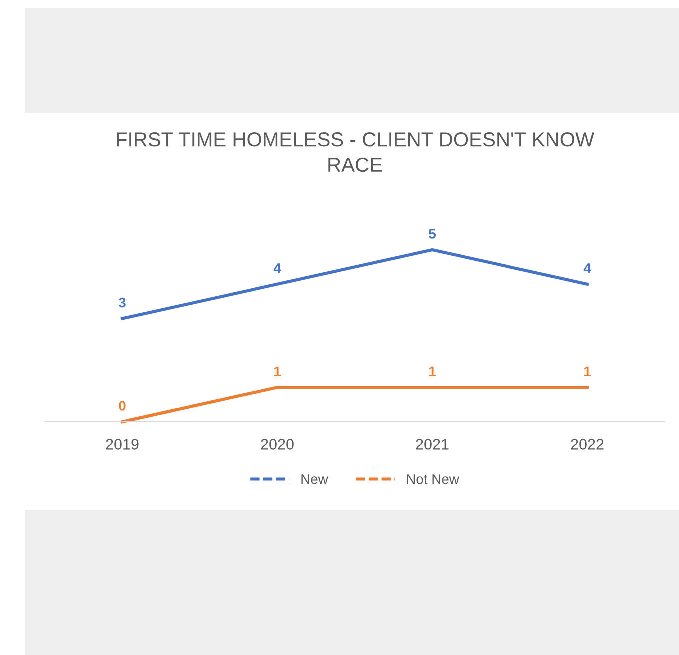  Describe the element at coordinates (355, 152) in the screenshot. I see `chart-title: FIRST TIME HOMELESS - CLIENT DOESN'T KNOW RACE` at that location.